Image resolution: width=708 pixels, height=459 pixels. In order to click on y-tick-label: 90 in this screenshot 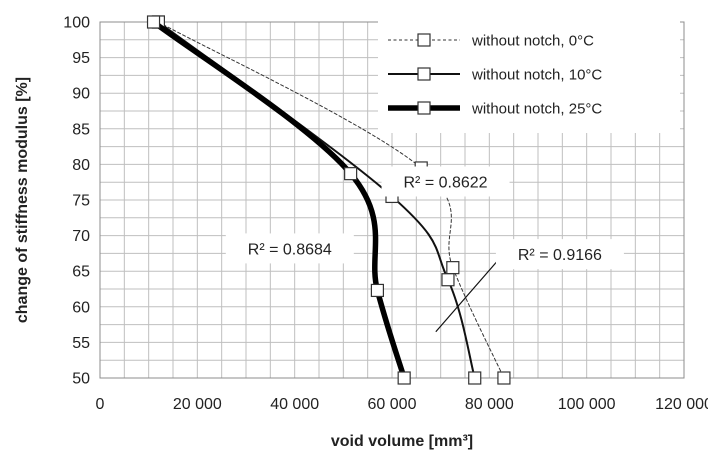, I will do `click(81, 94)`.